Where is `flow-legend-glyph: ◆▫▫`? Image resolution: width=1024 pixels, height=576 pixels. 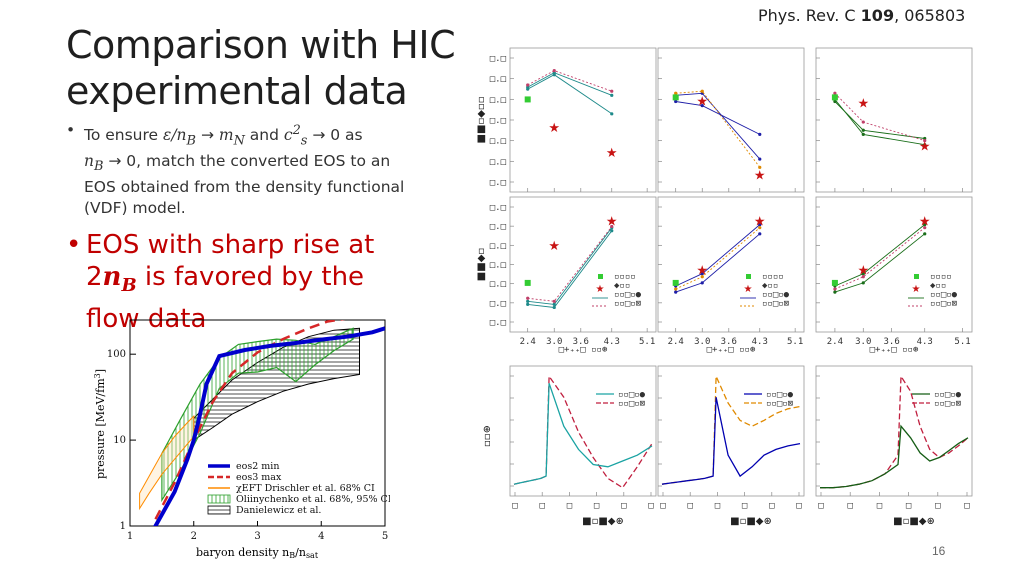
flow-legend-glyph: ◆▫▫ is located at coordinates (622, 286).